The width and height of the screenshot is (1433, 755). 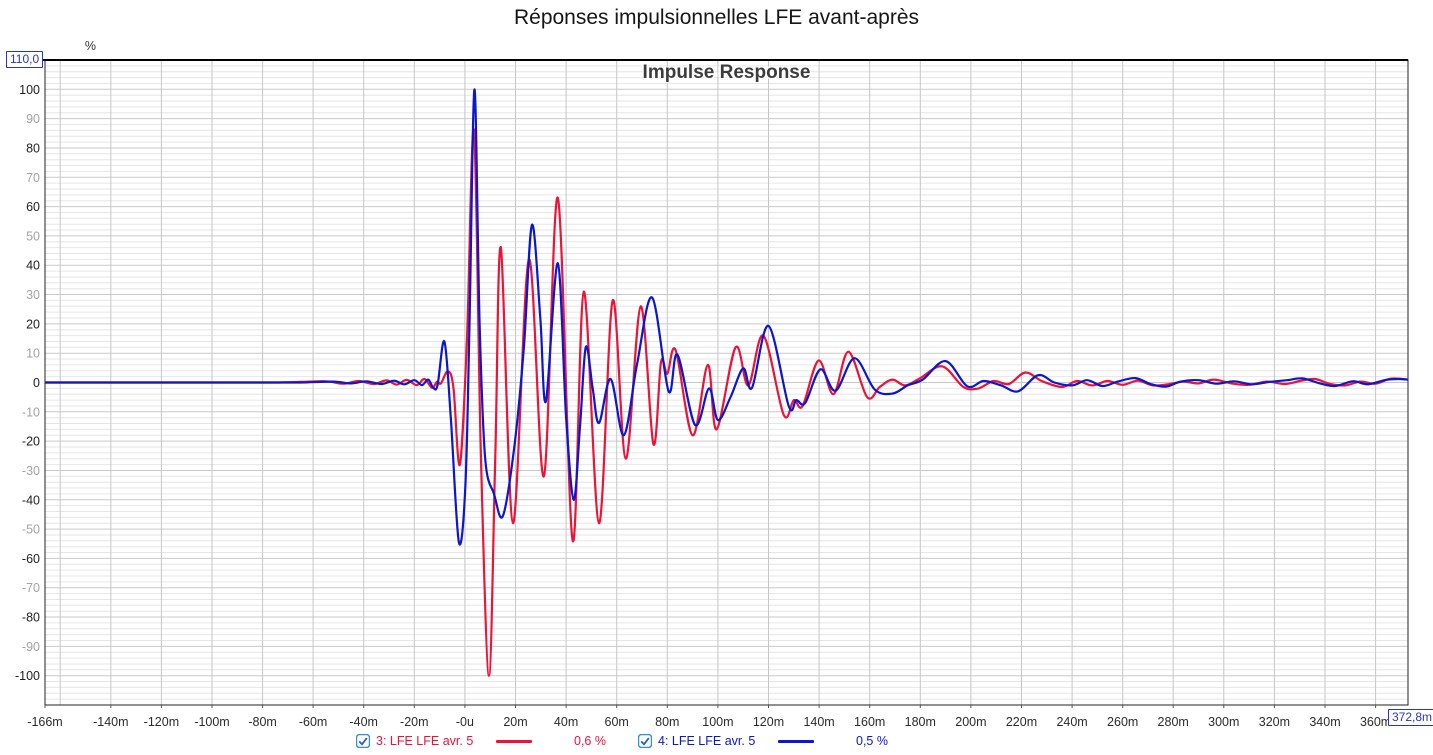 I want to click on svg-text: -20m, so click(x=414, y=722).